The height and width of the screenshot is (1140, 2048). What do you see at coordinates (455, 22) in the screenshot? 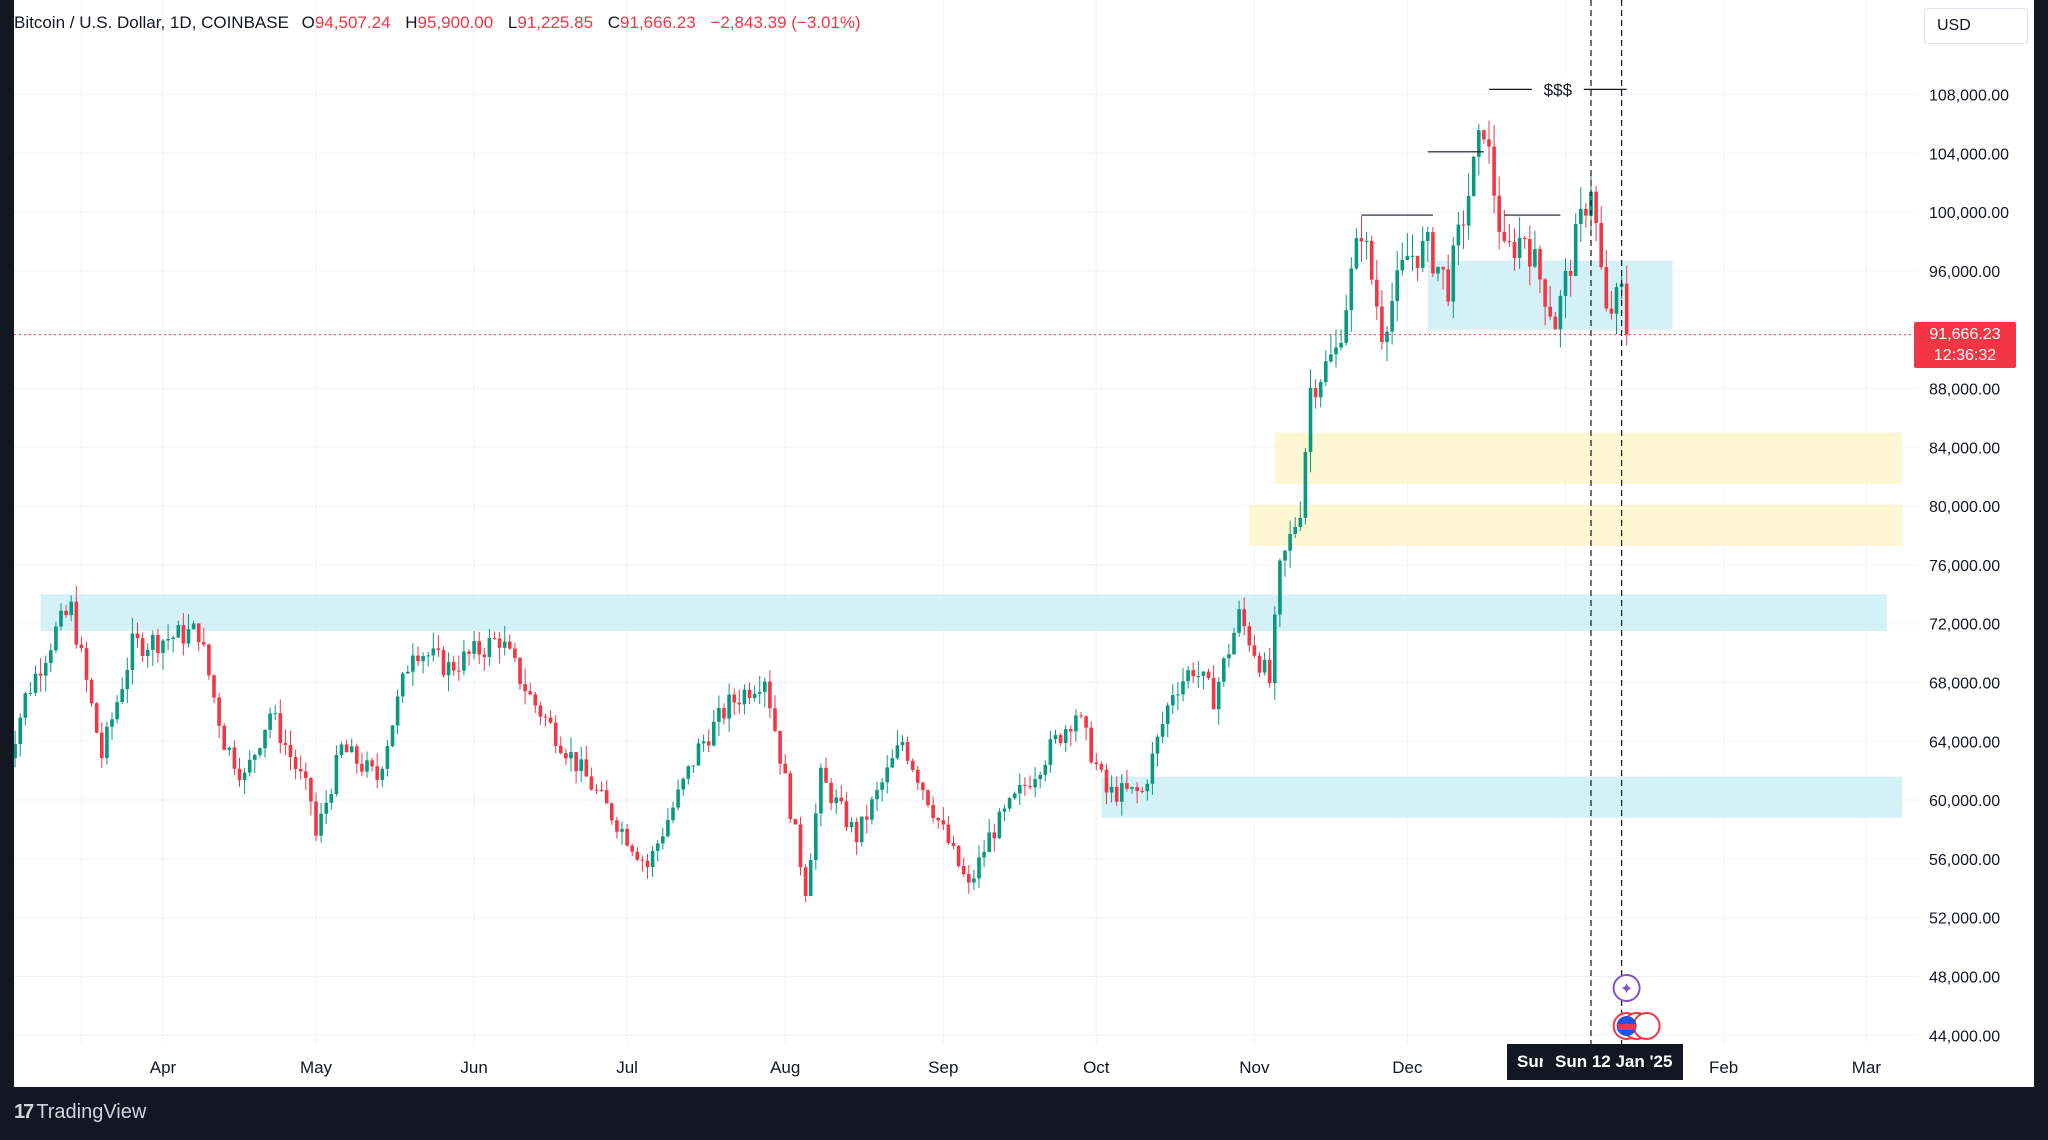
I see `high-value: 95,900.00` at bounding box center [455, 22].